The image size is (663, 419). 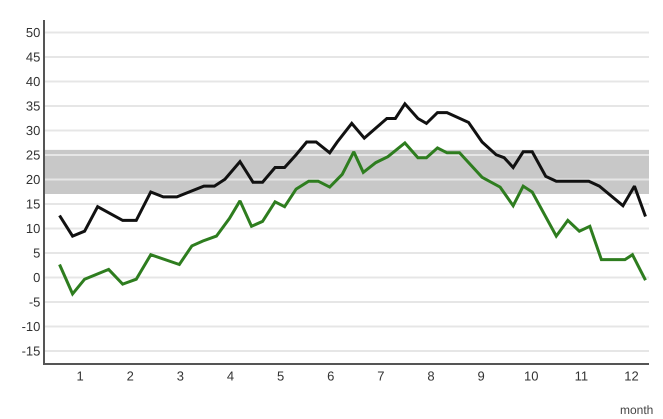 What do you see at coordinates (33, 56) in the screenshot?
I see `y-tick-label: 45` at bounding box center [33, 56].